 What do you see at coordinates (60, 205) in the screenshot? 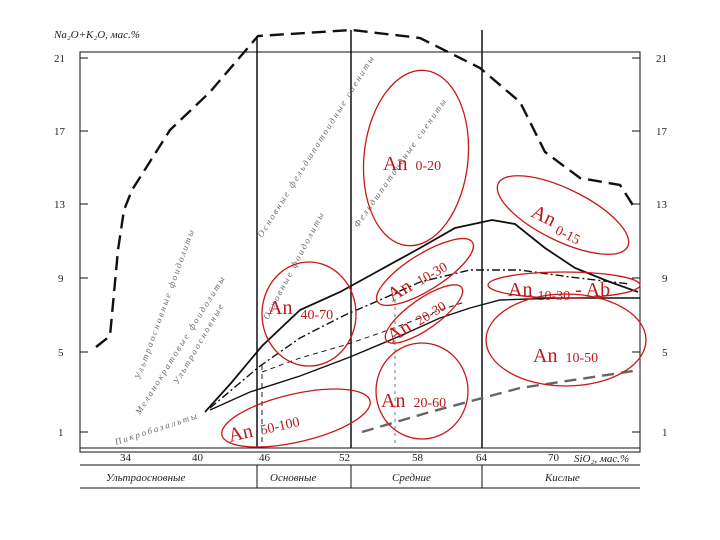
I see `y-tick-label: 13` at bounding box center [60, 205].